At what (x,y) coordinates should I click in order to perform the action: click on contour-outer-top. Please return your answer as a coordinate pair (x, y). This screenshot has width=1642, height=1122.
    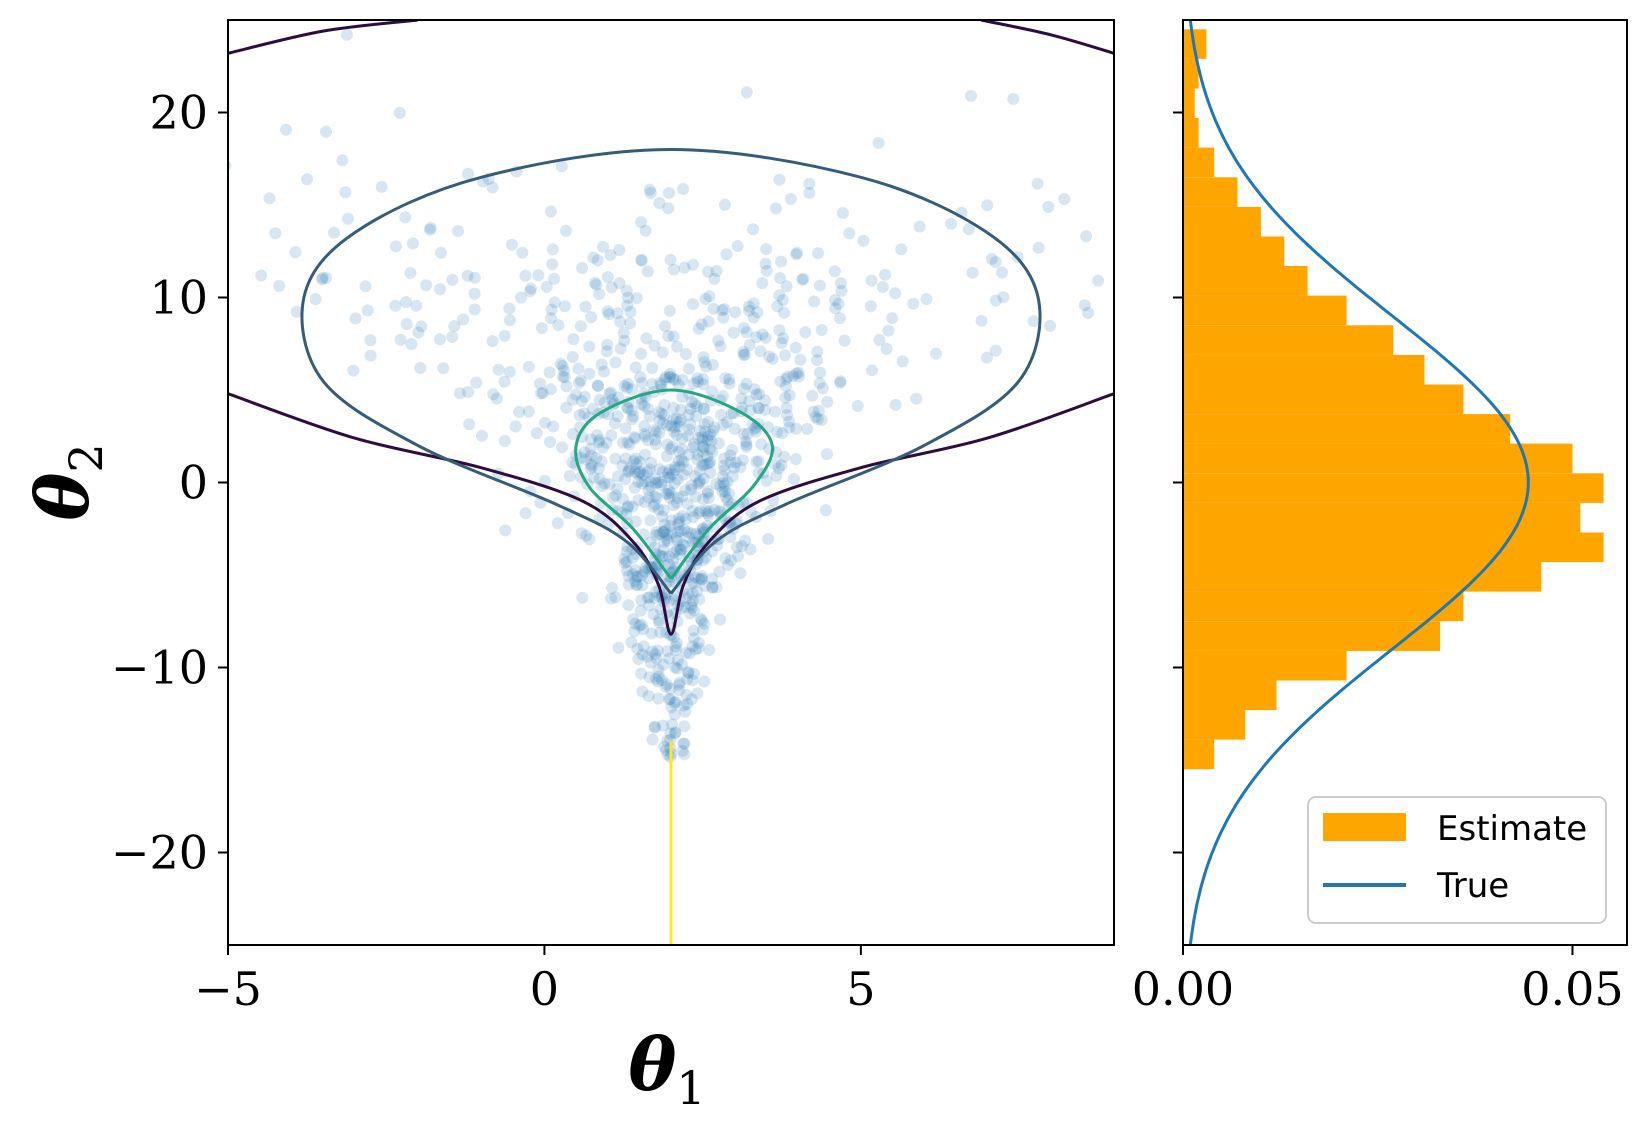
    Looking at the image, I should click on (323, 37).